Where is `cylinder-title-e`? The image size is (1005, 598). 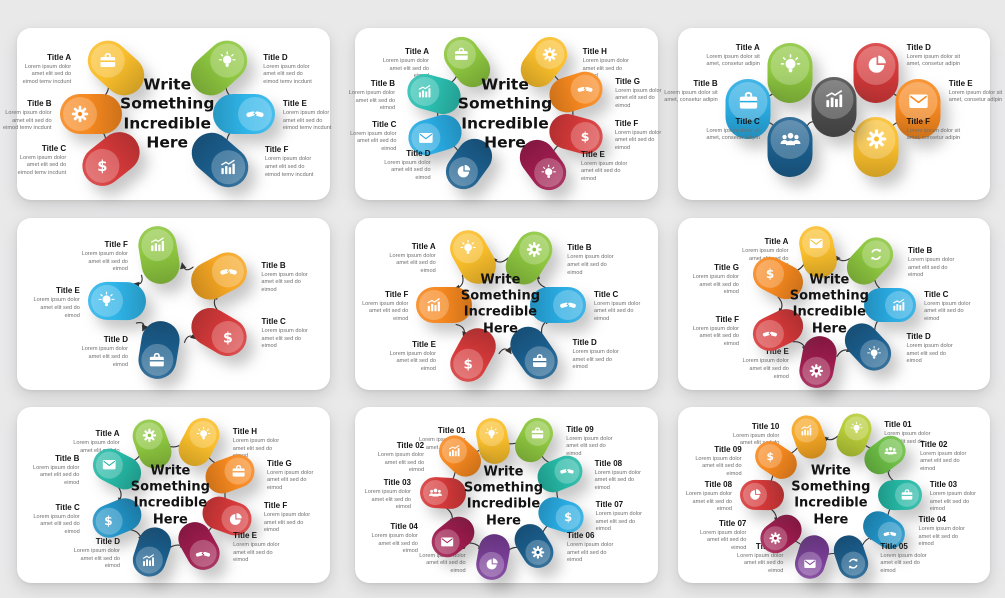
cylinder-title-e is located at coordinates (243, 114).